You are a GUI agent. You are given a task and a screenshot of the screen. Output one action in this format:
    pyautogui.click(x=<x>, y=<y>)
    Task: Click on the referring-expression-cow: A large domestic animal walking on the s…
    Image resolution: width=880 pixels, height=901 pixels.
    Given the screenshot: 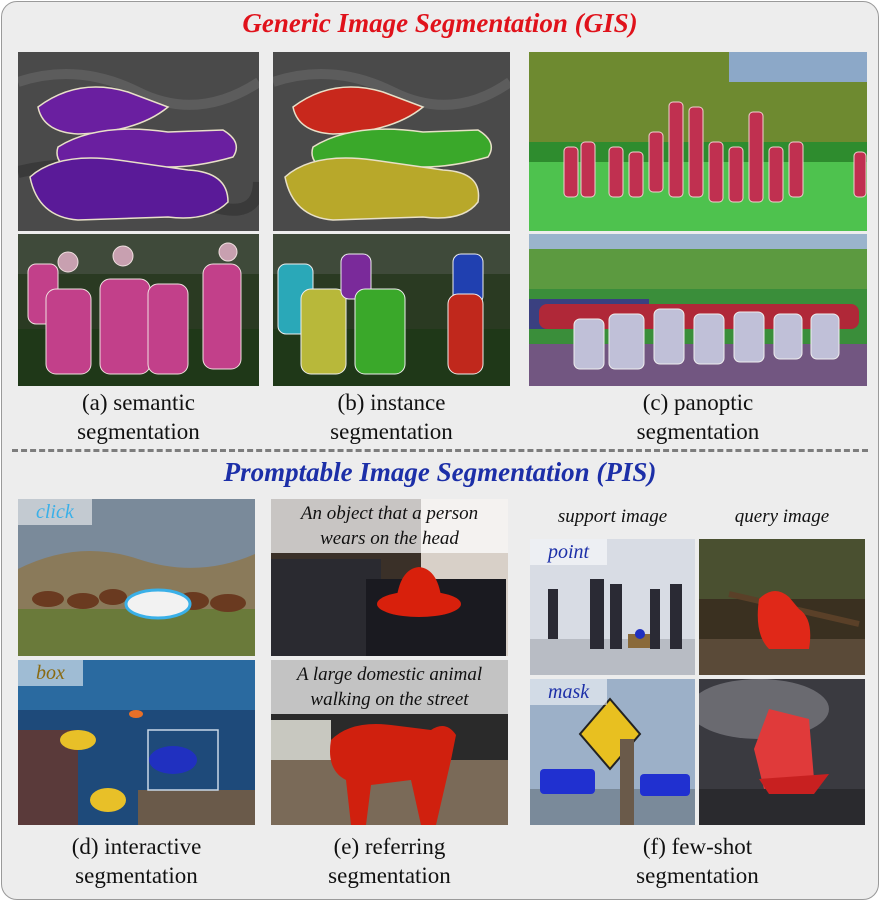 What is the action you would take?
    pyautogui.click(x=389, y=687)
    